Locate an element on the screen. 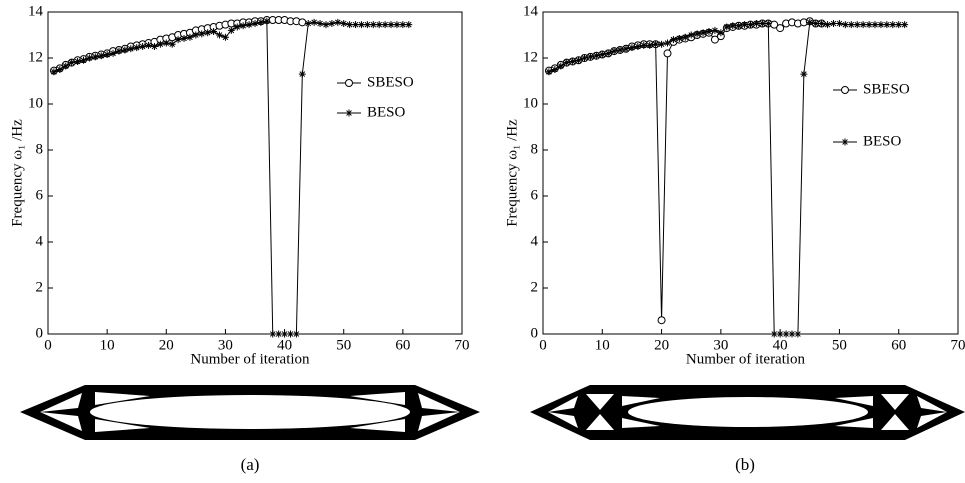  y-axis-label: Frequency ω₁ /Hz is located at coordinates (512, 173).